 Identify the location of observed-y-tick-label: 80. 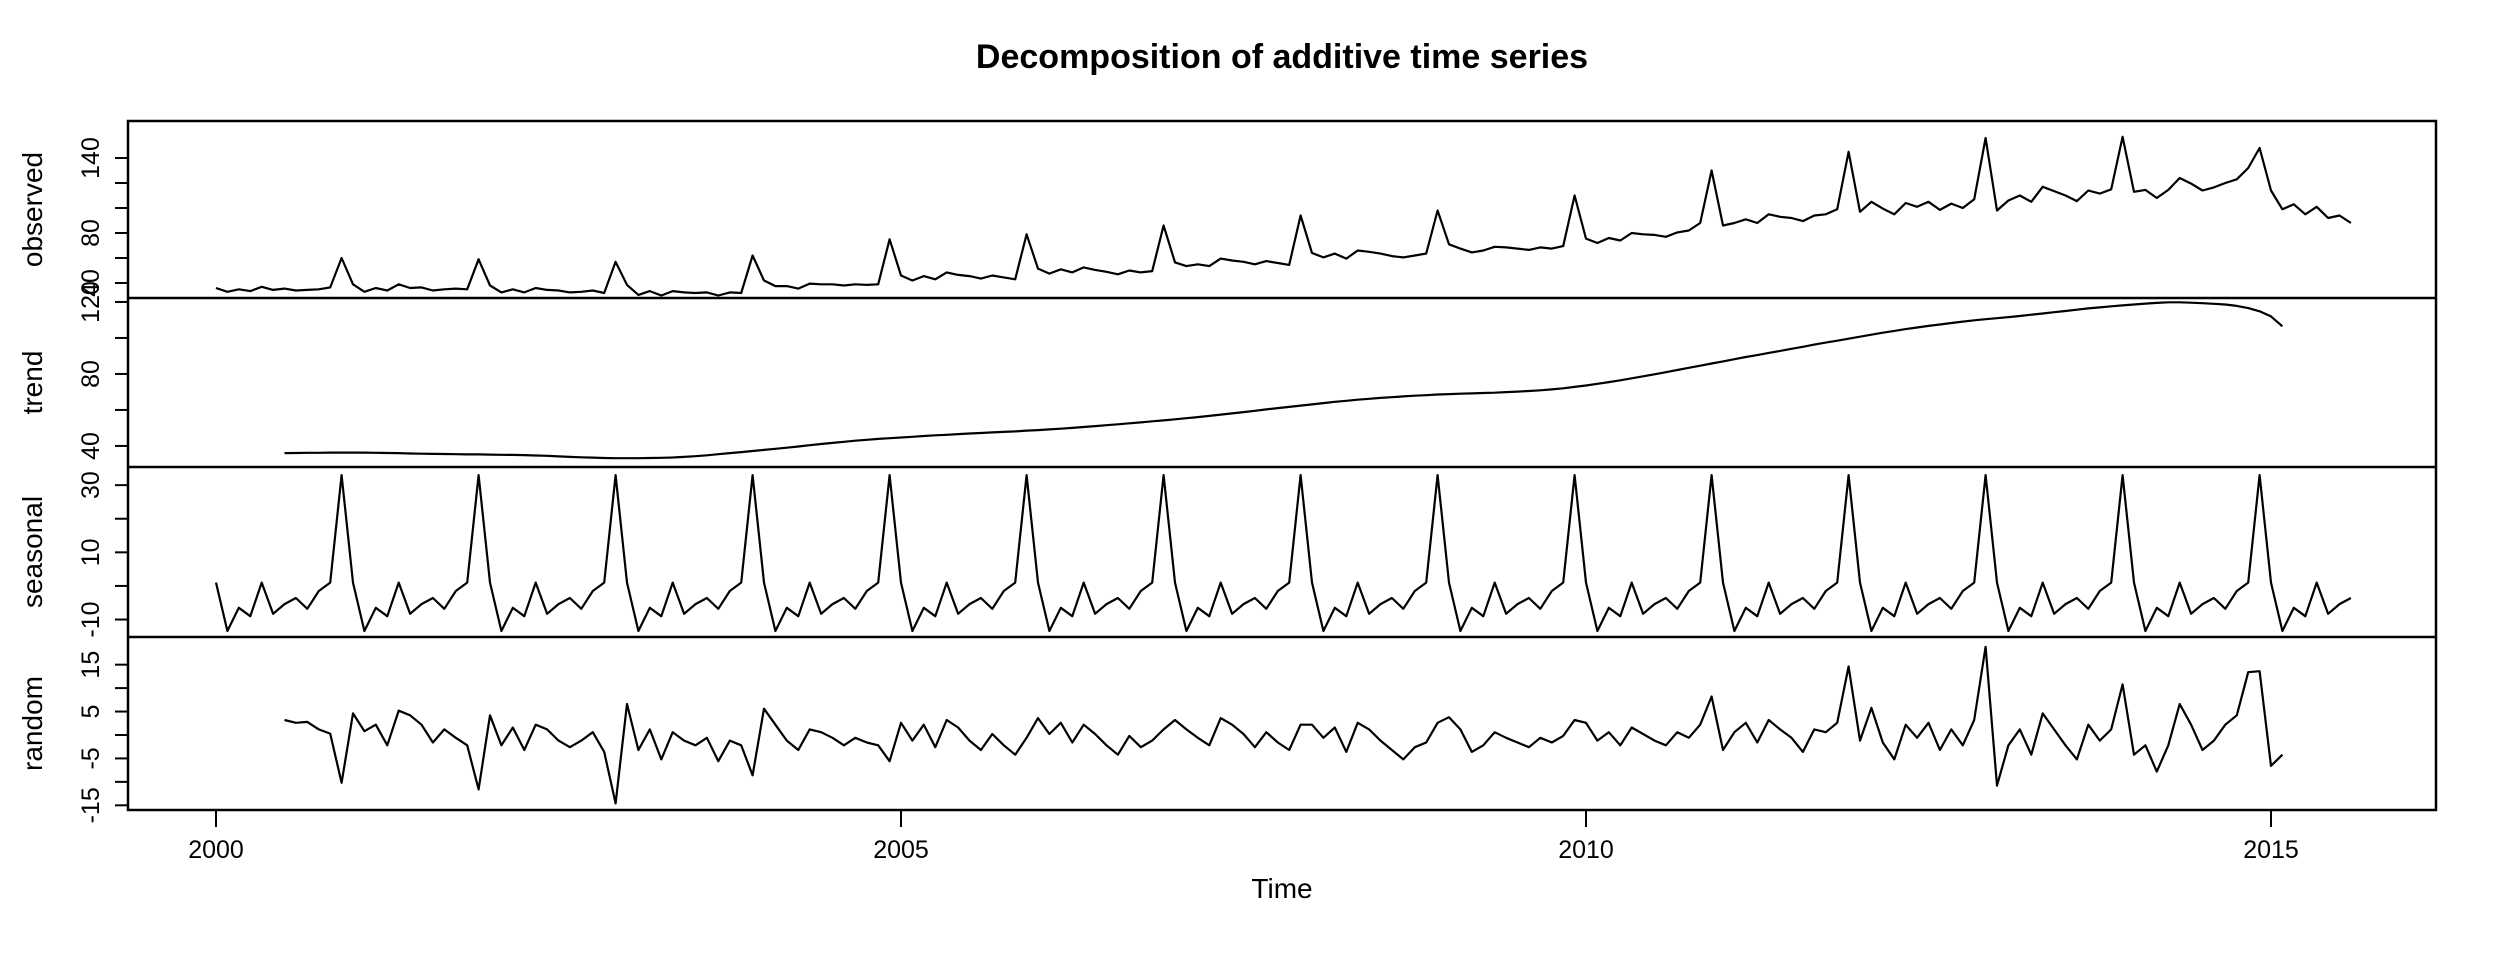
(91, 233).